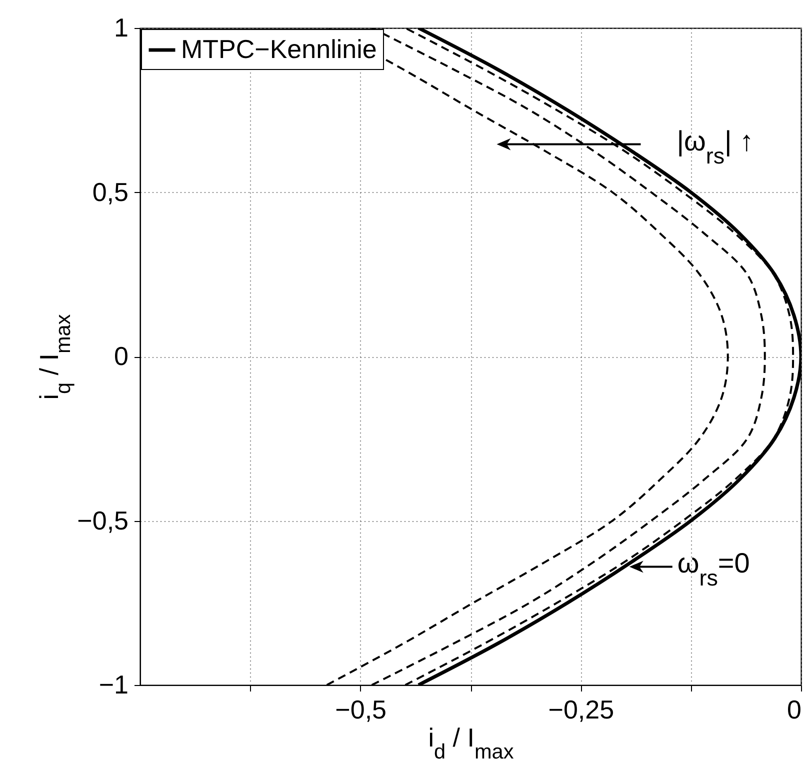 The image size is (810, 771). What do you see at coordinates (360, 709) in the screenshot?
I see `x-tick-label: −0,5` at bounding box center [360, 709].